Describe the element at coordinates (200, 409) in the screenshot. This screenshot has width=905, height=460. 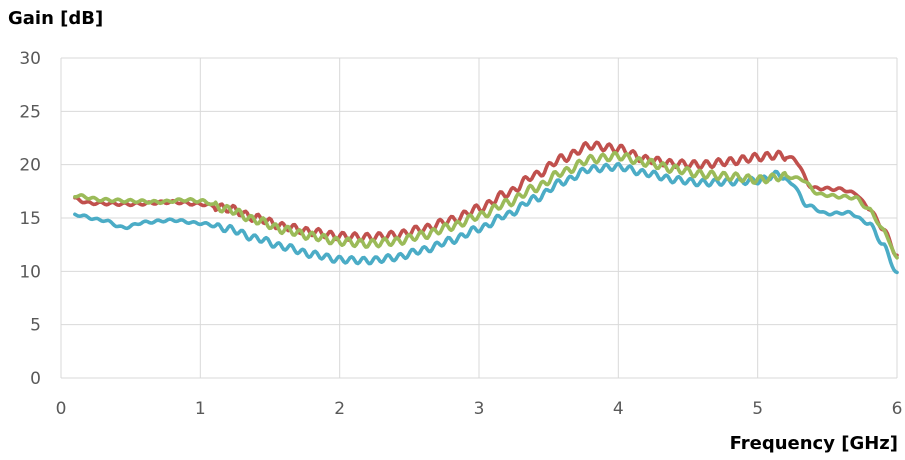
I see `x-tick-label: 1` at that location.